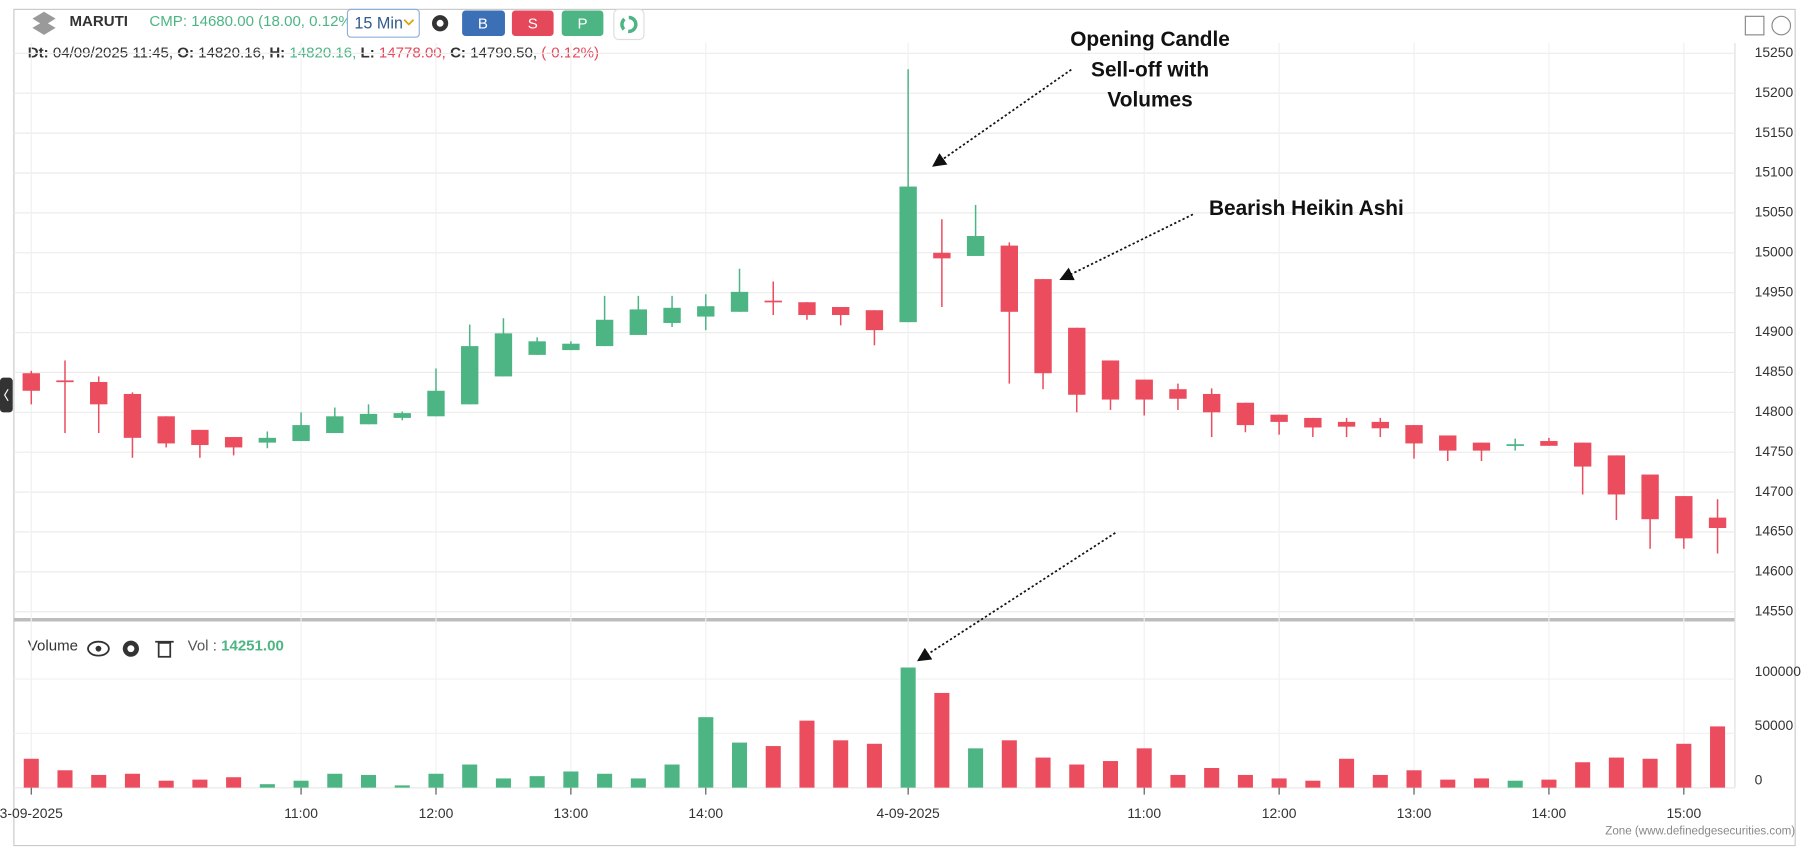  I want to click on gear-icon, so click(130, 648).